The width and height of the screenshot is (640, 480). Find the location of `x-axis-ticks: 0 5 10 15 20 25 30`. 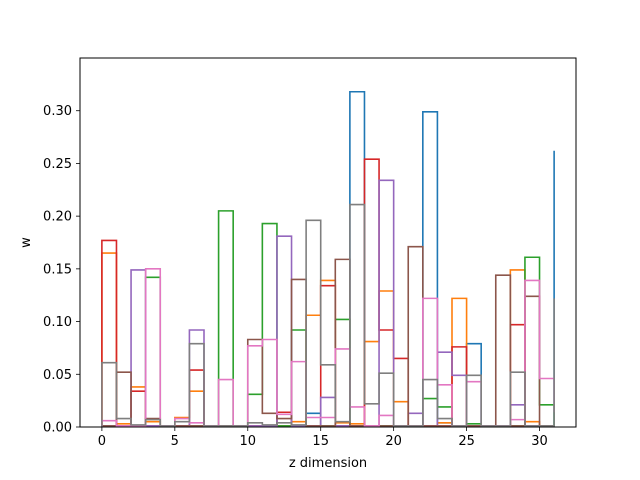

x-axis-ticks: 0 5 10 15 20 25 30 is located at coordinates (323, 438).